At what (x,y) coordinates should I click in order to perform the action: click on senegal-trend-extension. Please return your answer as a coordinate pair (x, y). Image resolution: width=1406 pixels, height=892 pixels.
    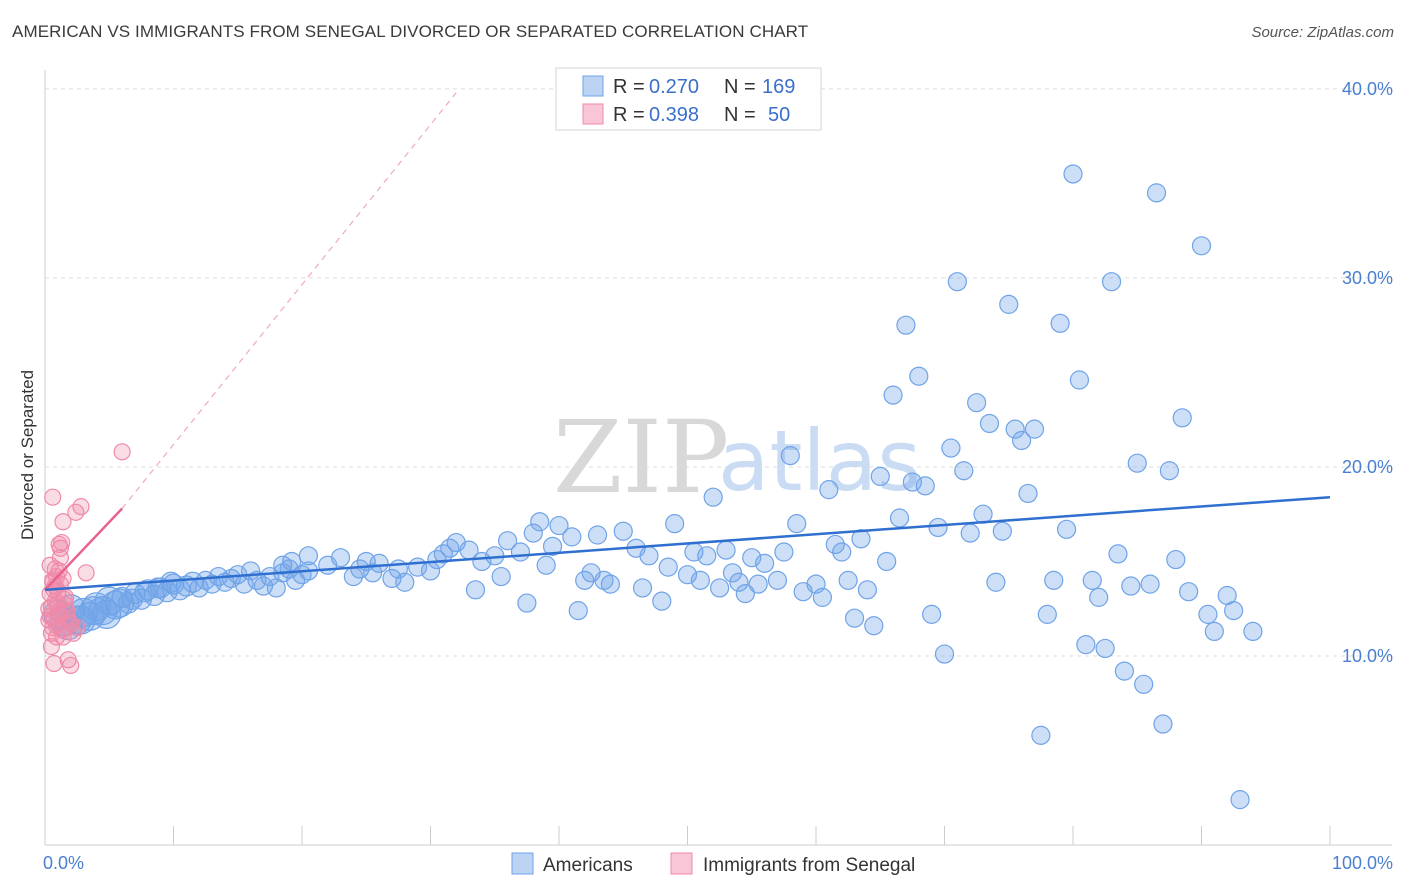
    Looking at the image, I should click on (289, 300).